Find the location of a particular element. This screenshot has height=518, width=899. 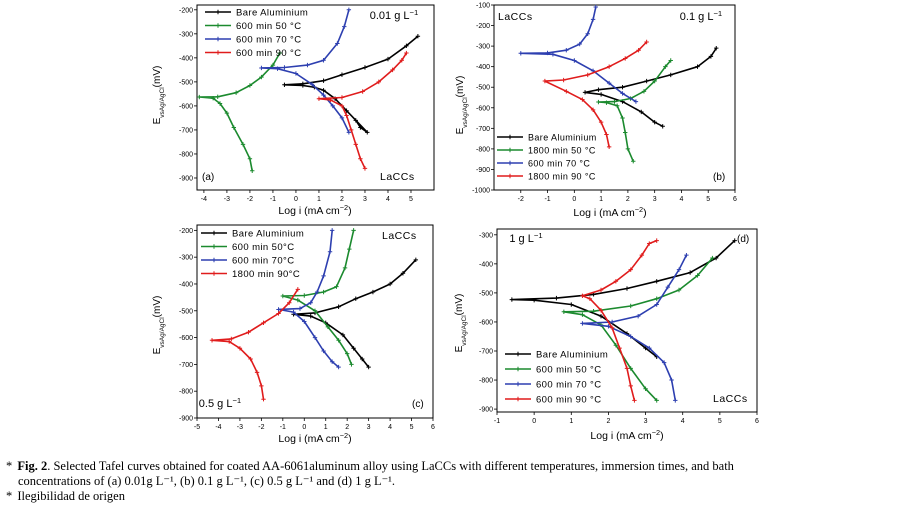

y-tick-label: -1000 is located at coordinates (481, 191).